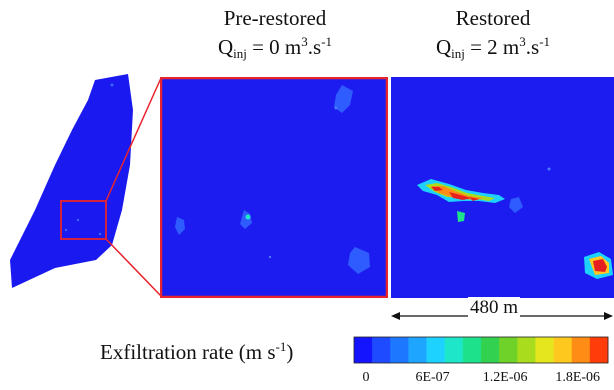 This screenshot has height=390, width=614. I want to click on colorbar-tick-label: 1.8E-06, so click(578, 377).